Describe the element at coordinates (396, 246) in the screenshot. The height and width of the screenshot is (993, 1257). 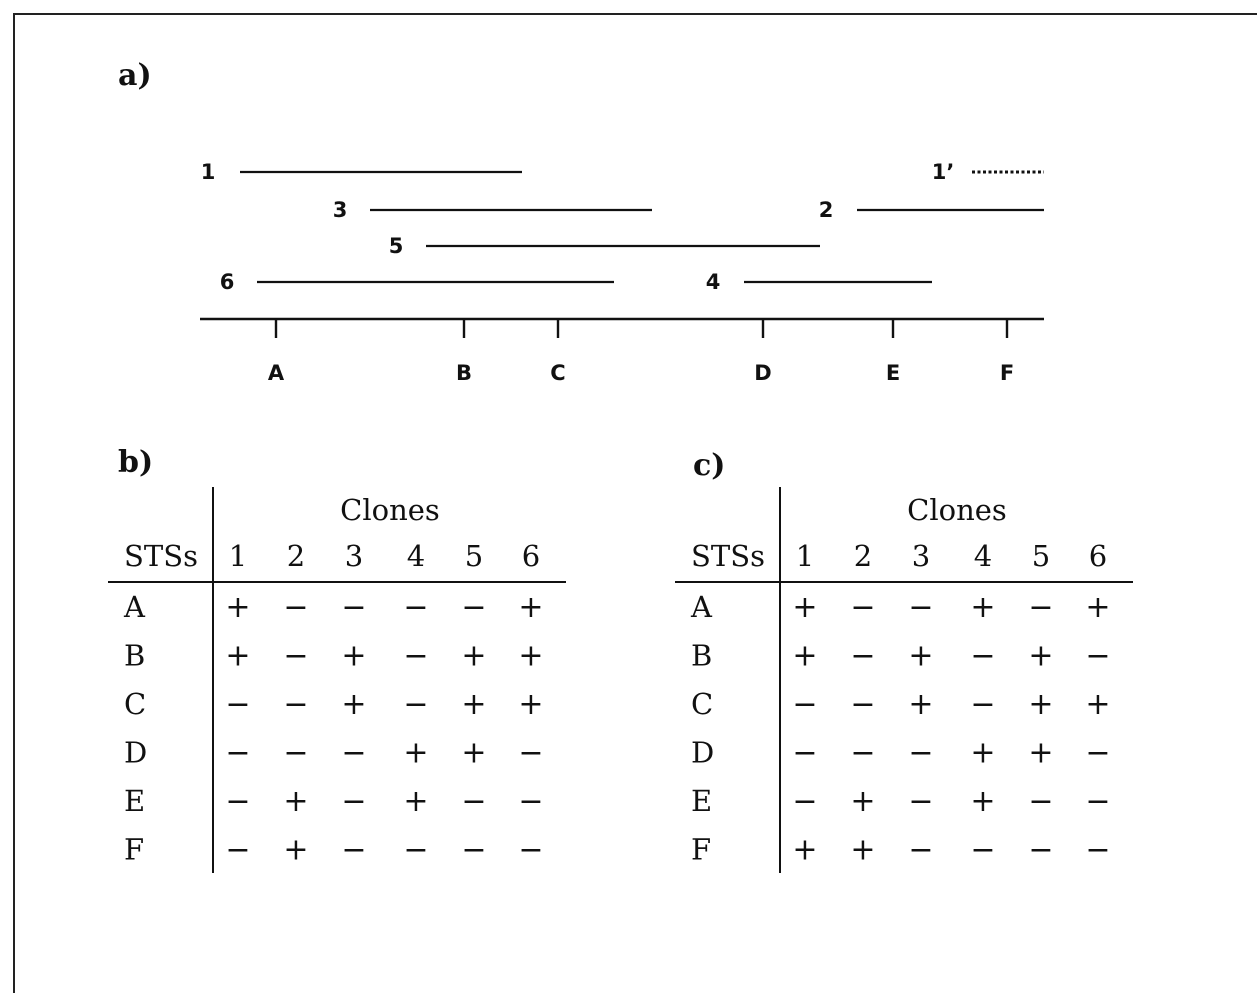
I see `clone-label: 5` at that location.